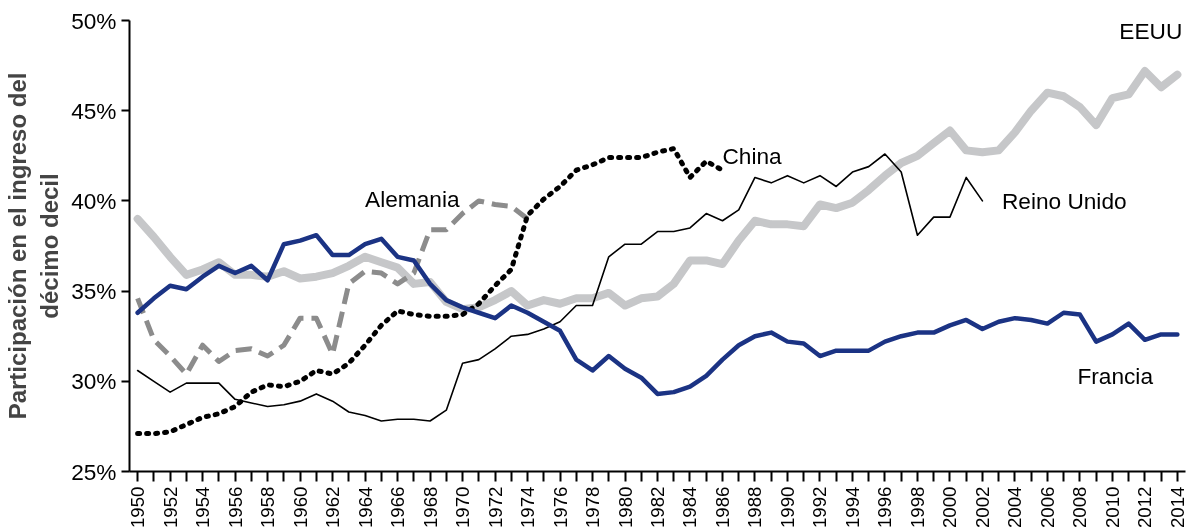 The image size is (1200, 531). Describe the element at coordinates (1047, 507) in the screenshot. I see `x-tick-label: 2006` at that location.